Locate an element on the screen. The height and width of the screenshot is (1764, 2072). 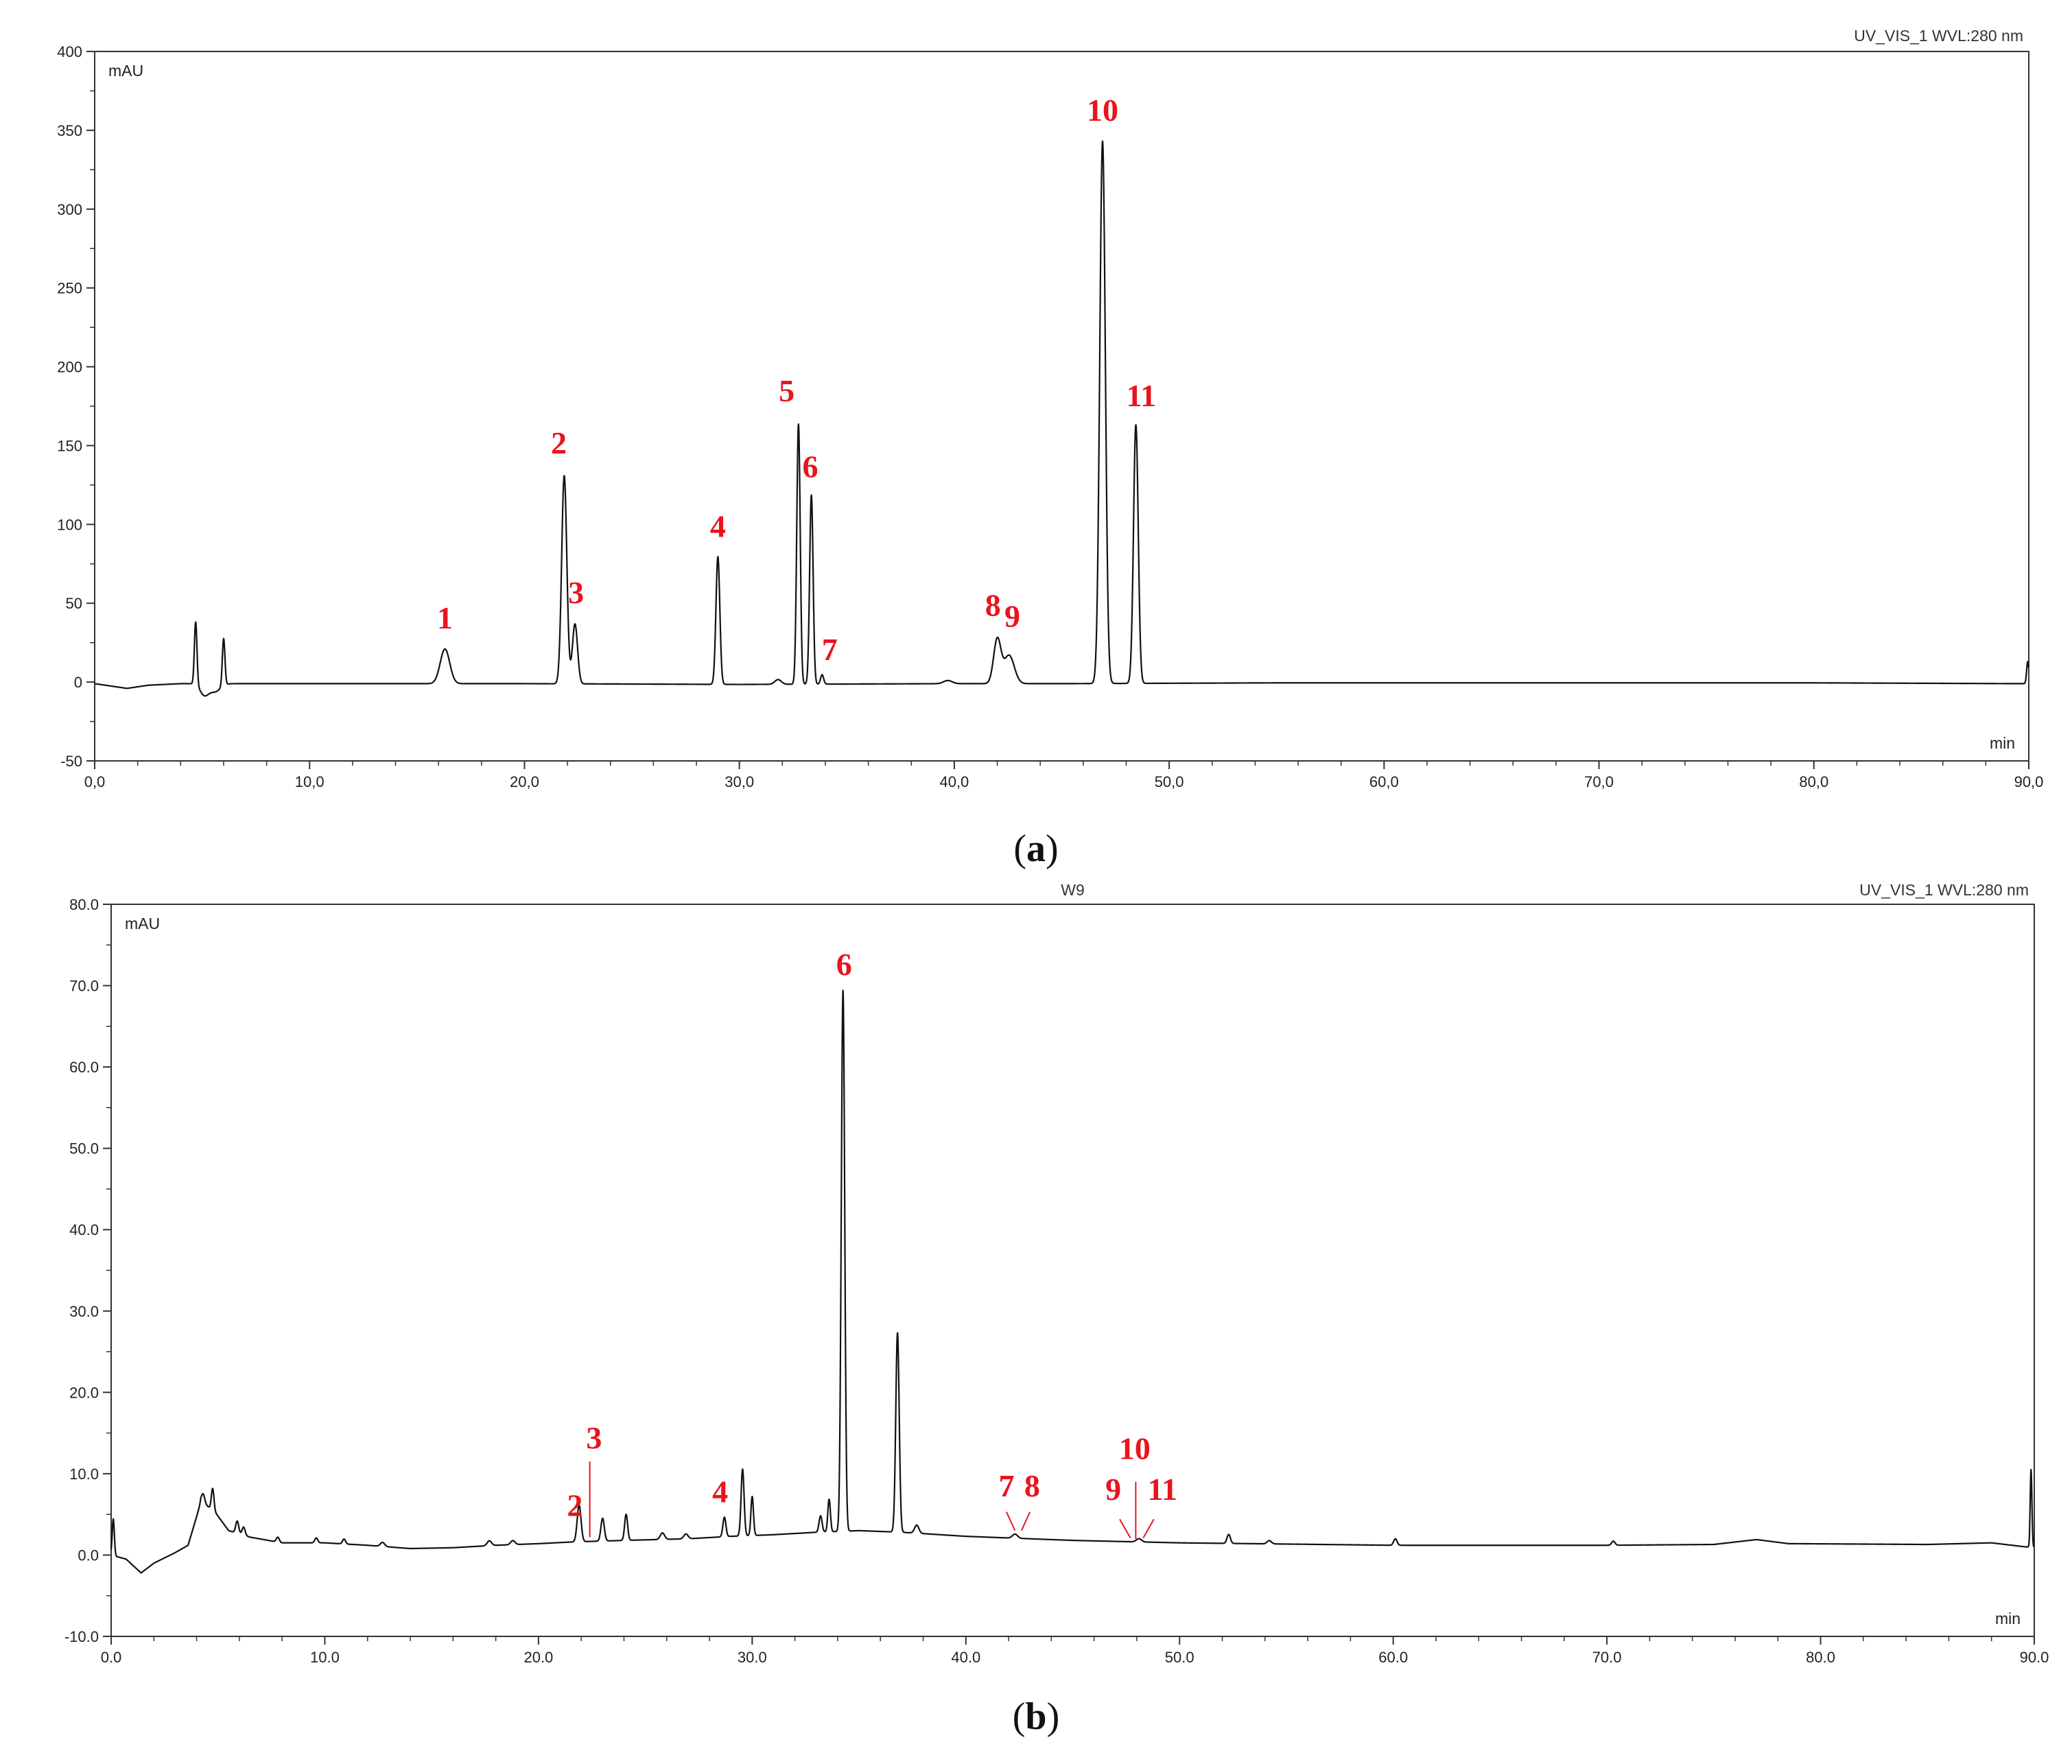
sample-title: W9 is located at coordinates (1073, 890).